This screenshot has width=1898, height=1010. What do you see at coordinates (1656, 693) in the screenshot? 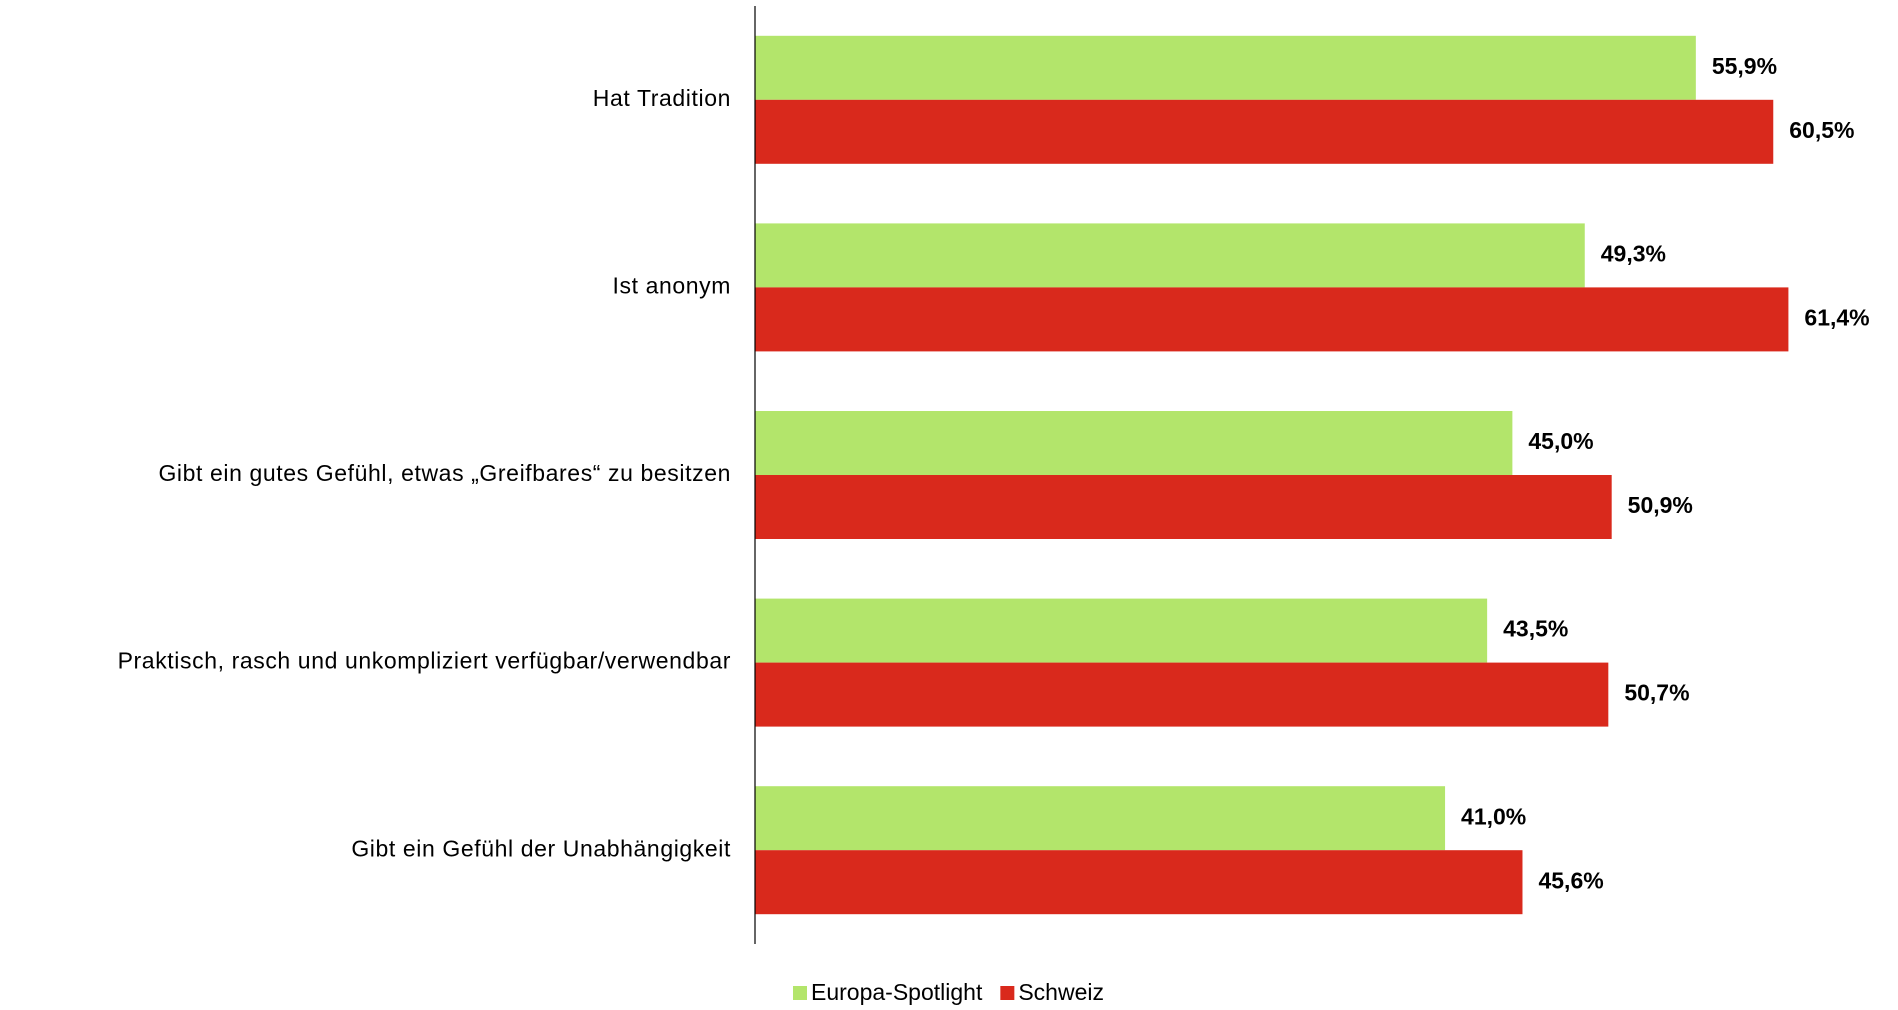
I see `value-label: 50,7%` at bounding box center [1656, 693].